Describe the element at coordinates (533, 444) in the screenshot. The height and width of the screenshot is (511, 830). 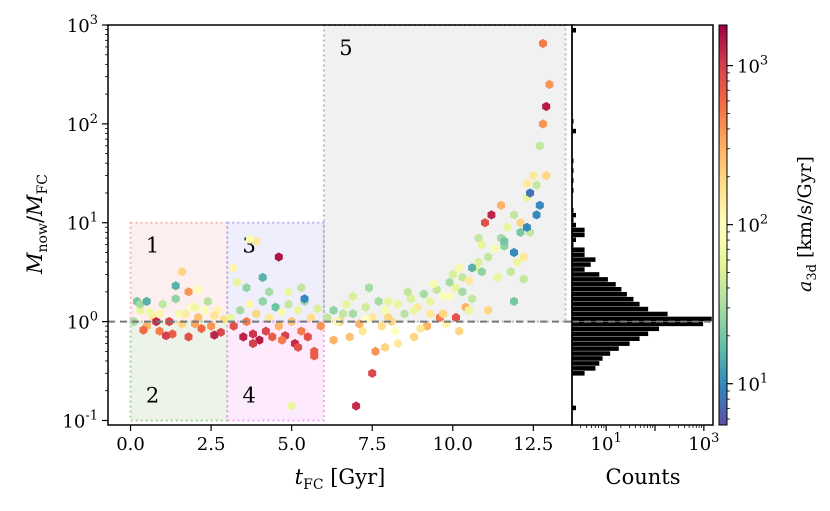
I see `x-tick-label: 12.5` at that location.